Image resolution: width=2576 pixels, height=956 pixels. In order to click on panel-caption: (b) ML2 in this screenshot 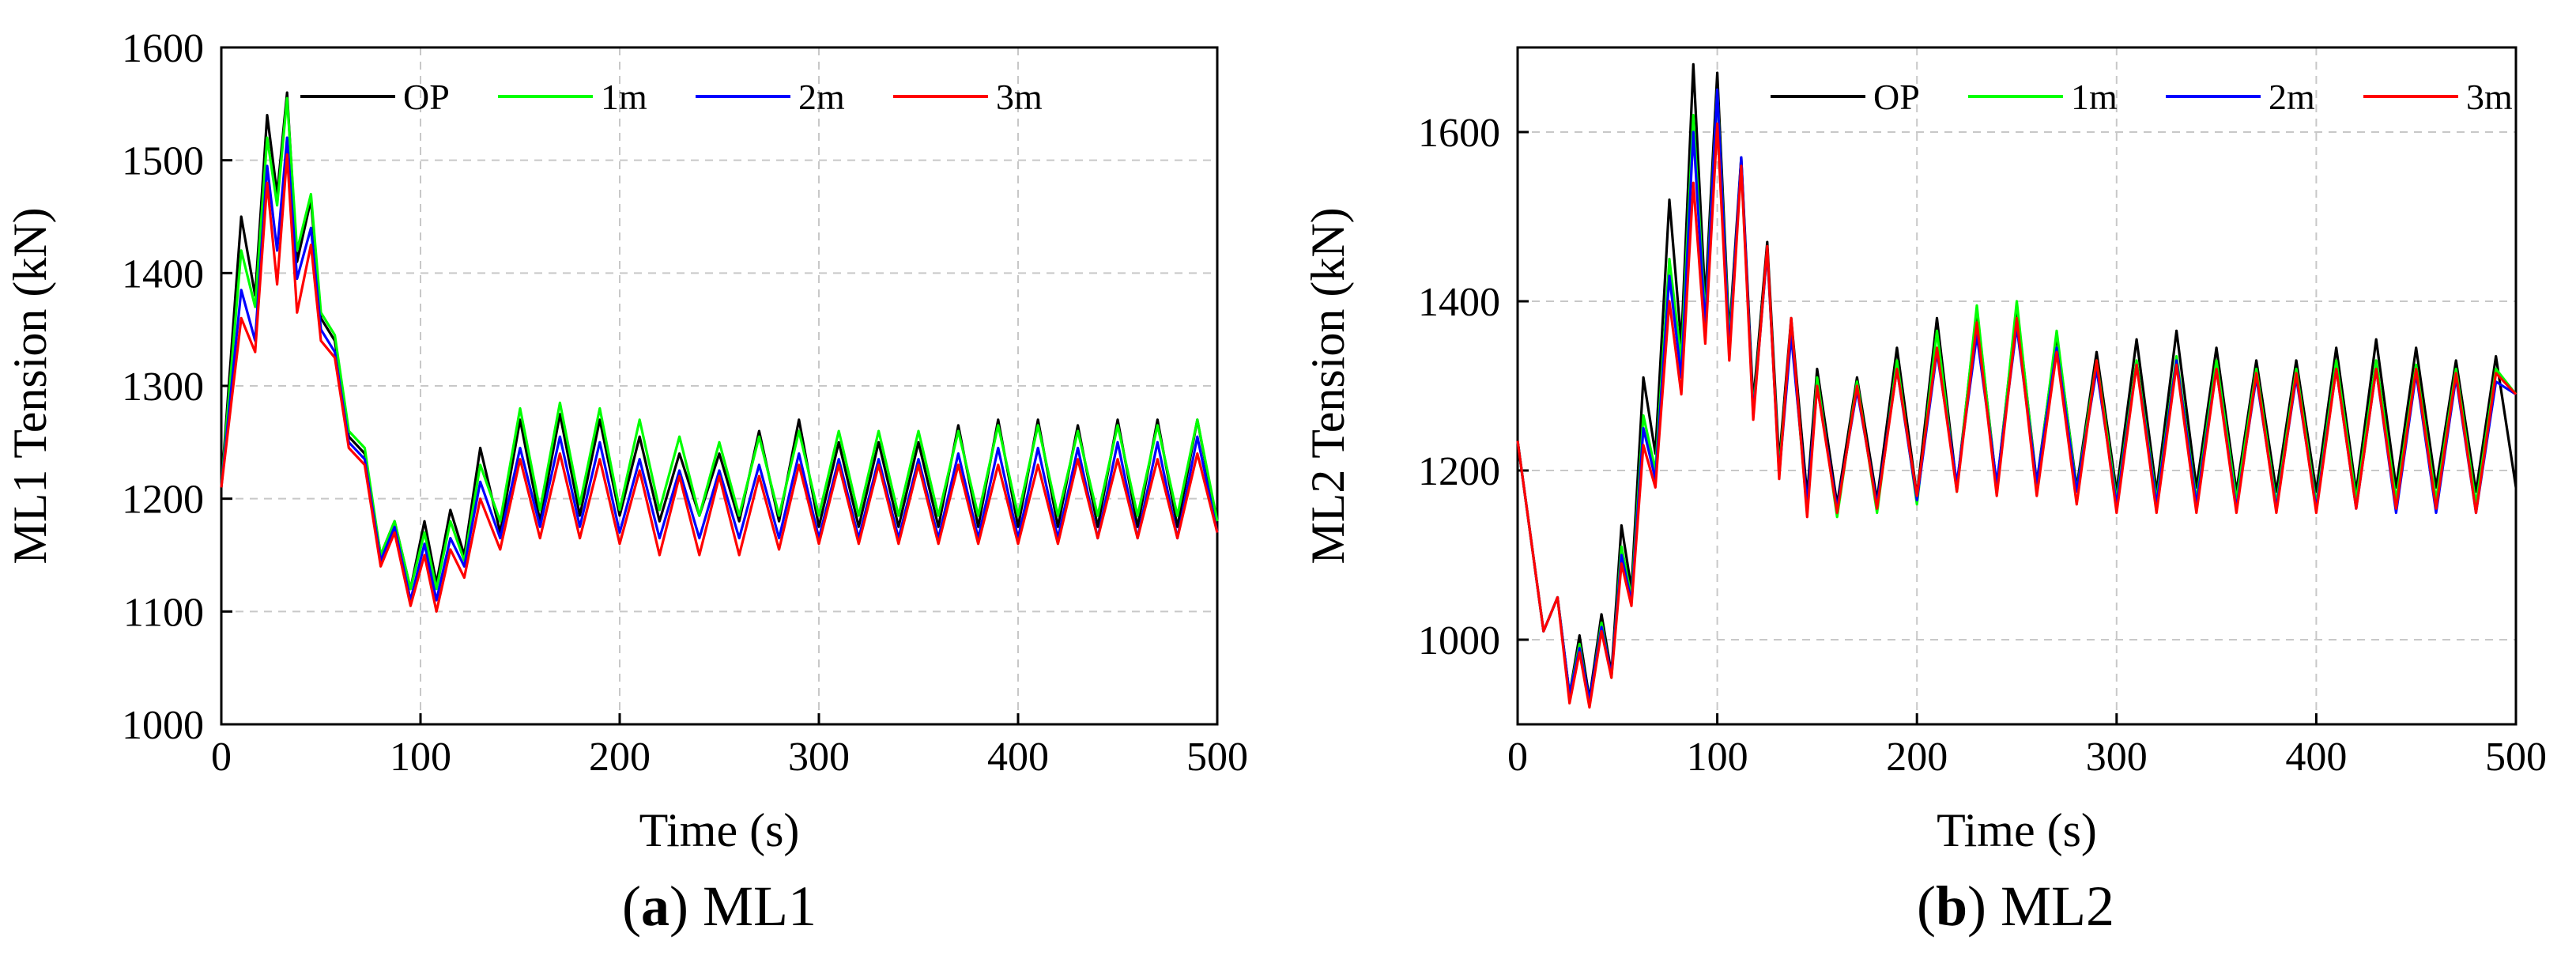, I will do `click(2015, 907)`.